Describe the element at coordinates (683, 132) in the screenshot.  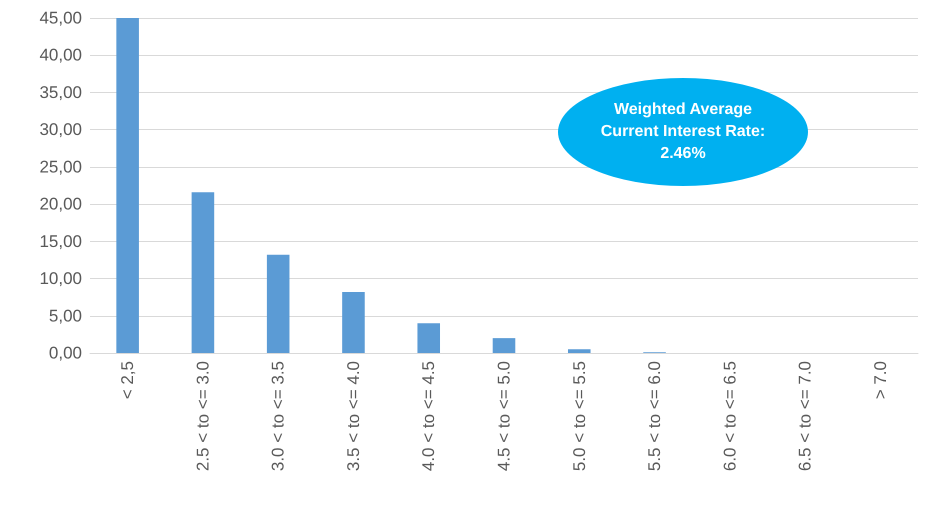
I see `ellipse-callout: Weighted Average Current Interest Rate: 2.46%` at that location.